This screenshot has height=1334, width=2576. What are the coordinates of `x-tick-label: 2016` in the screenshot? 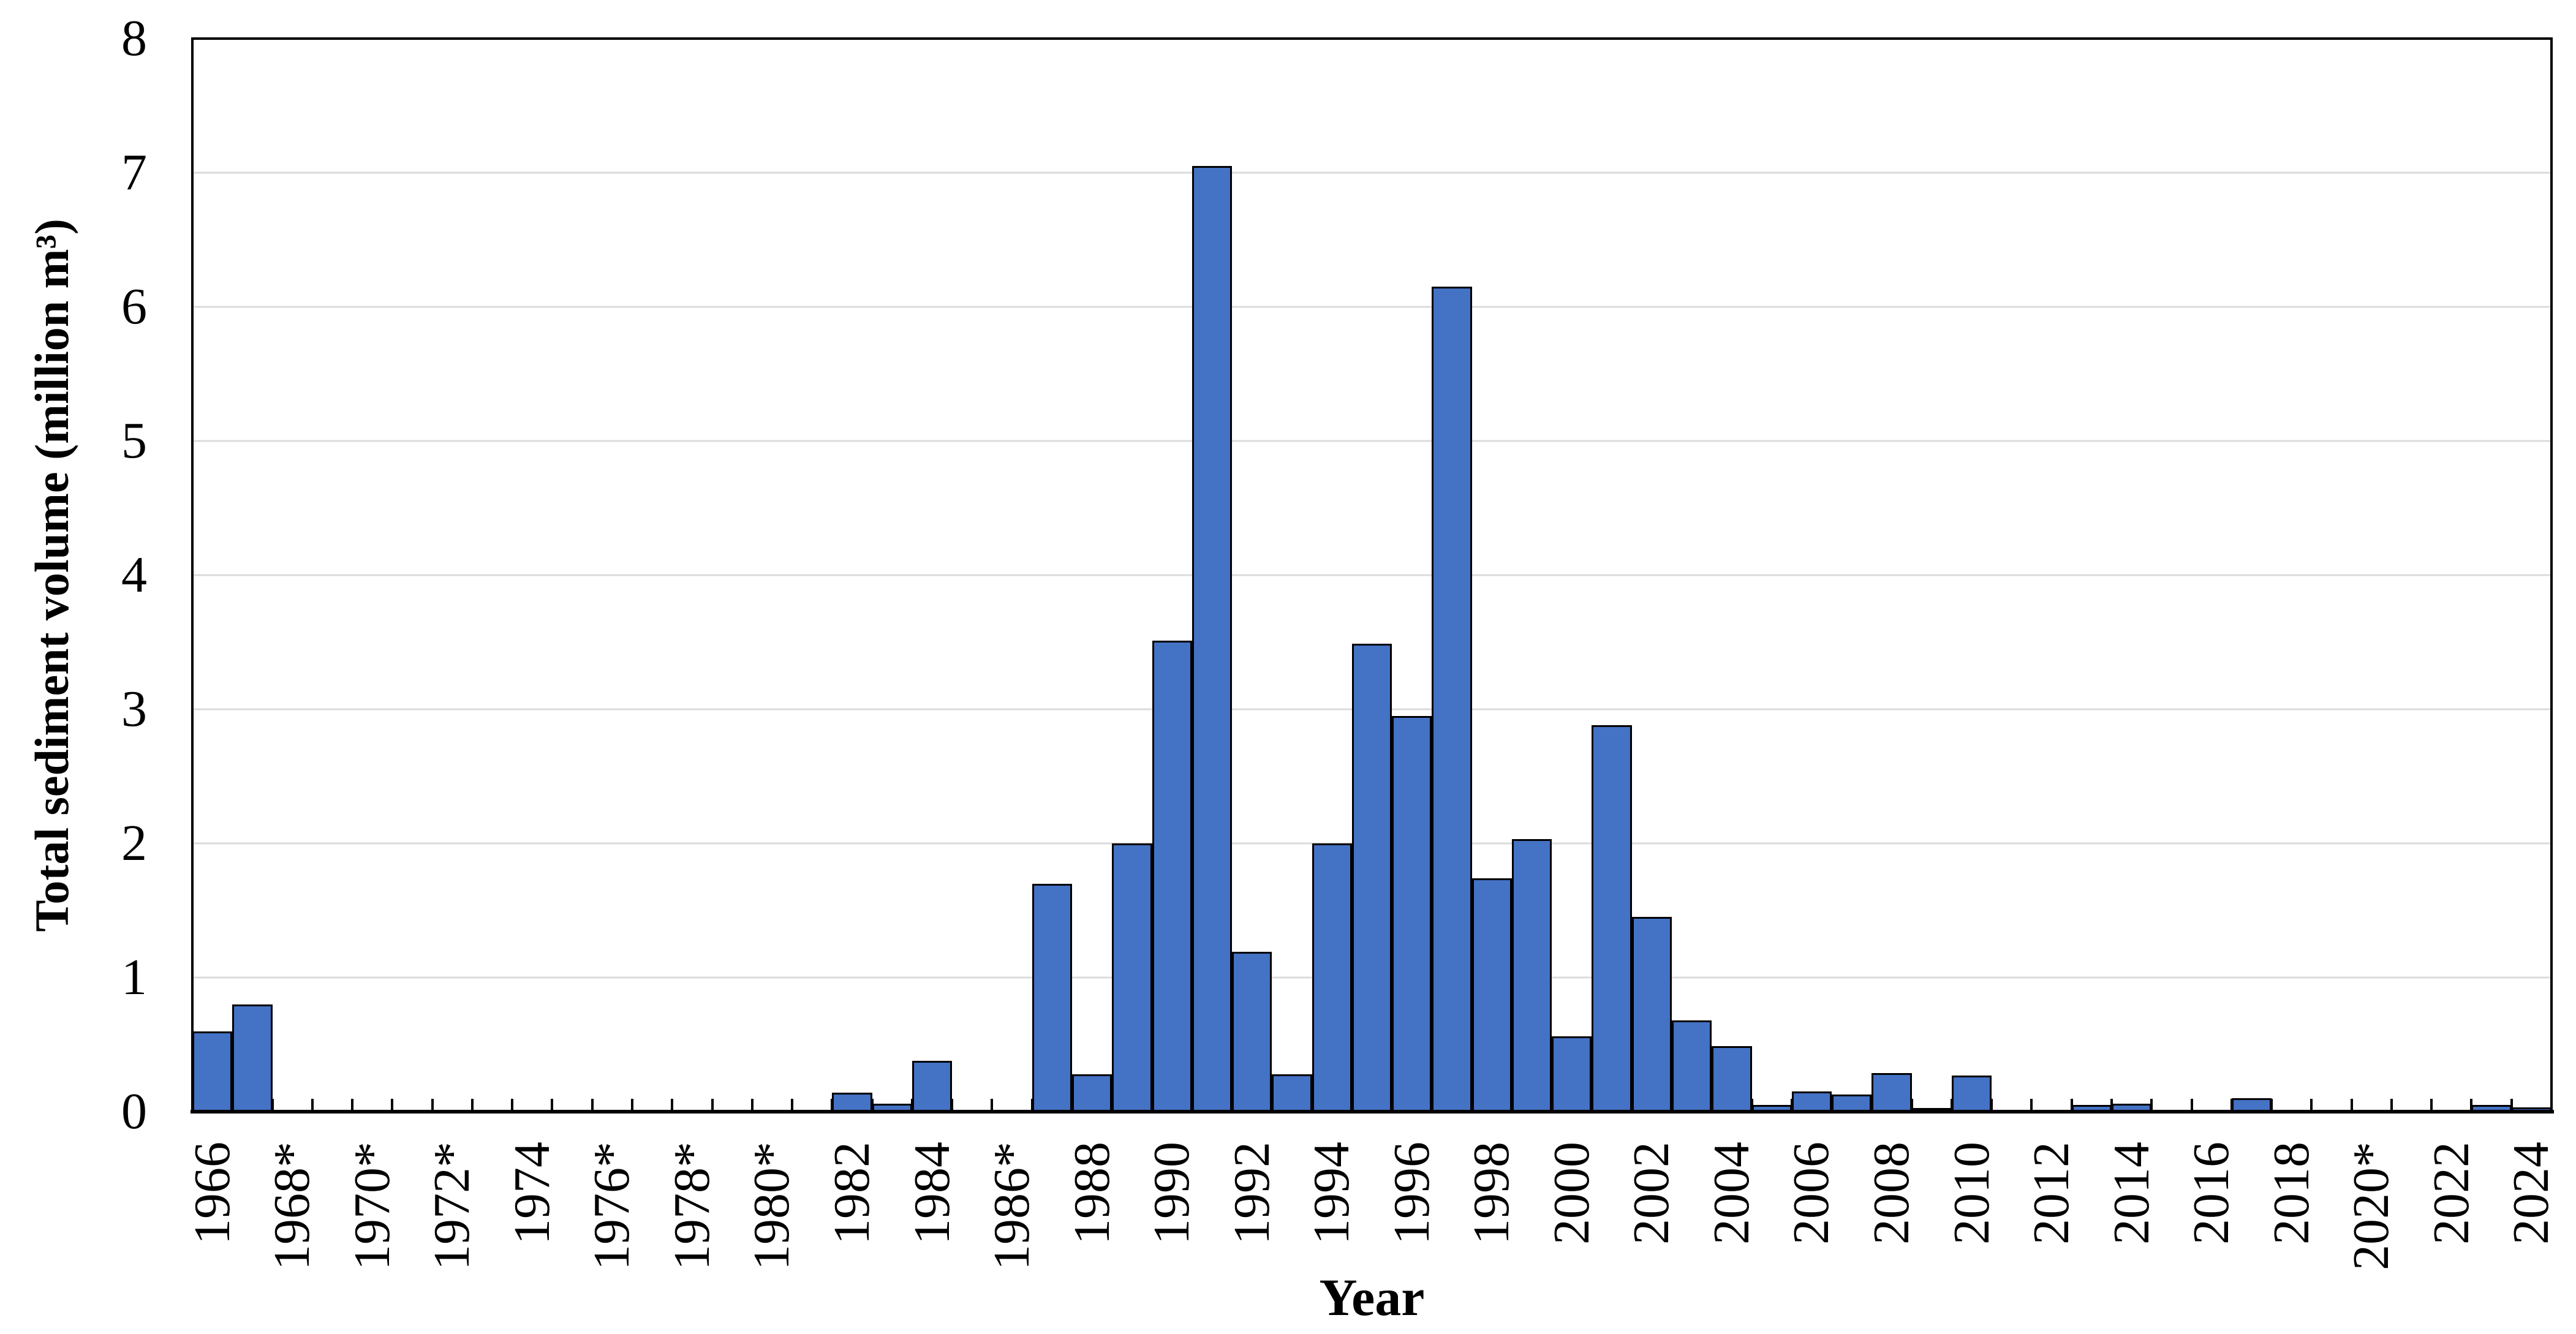 It's located at (2211, 1193).